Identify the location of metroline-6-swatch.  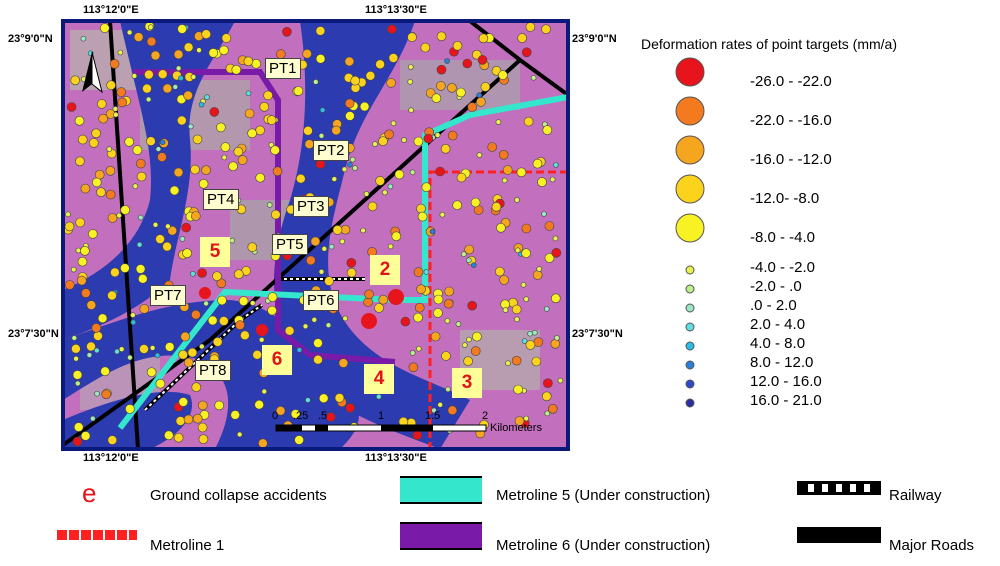
(441, 536).